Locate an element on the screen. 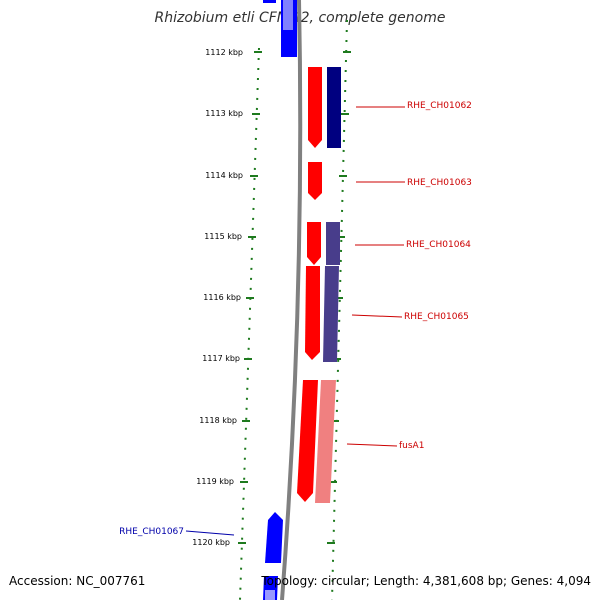  inner-dotted-track is located at coordinates (249, 323).